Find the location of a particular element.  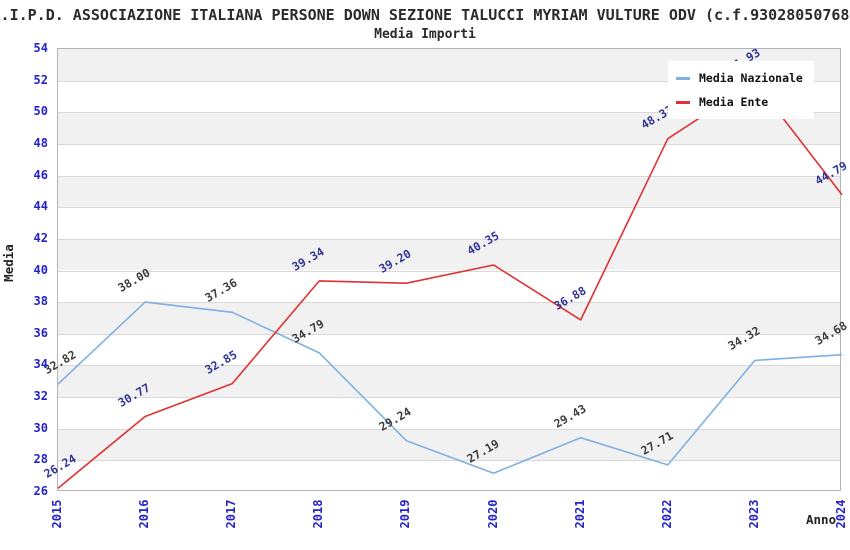

y-tick-label: 48 is located at coordinates (40, 142).